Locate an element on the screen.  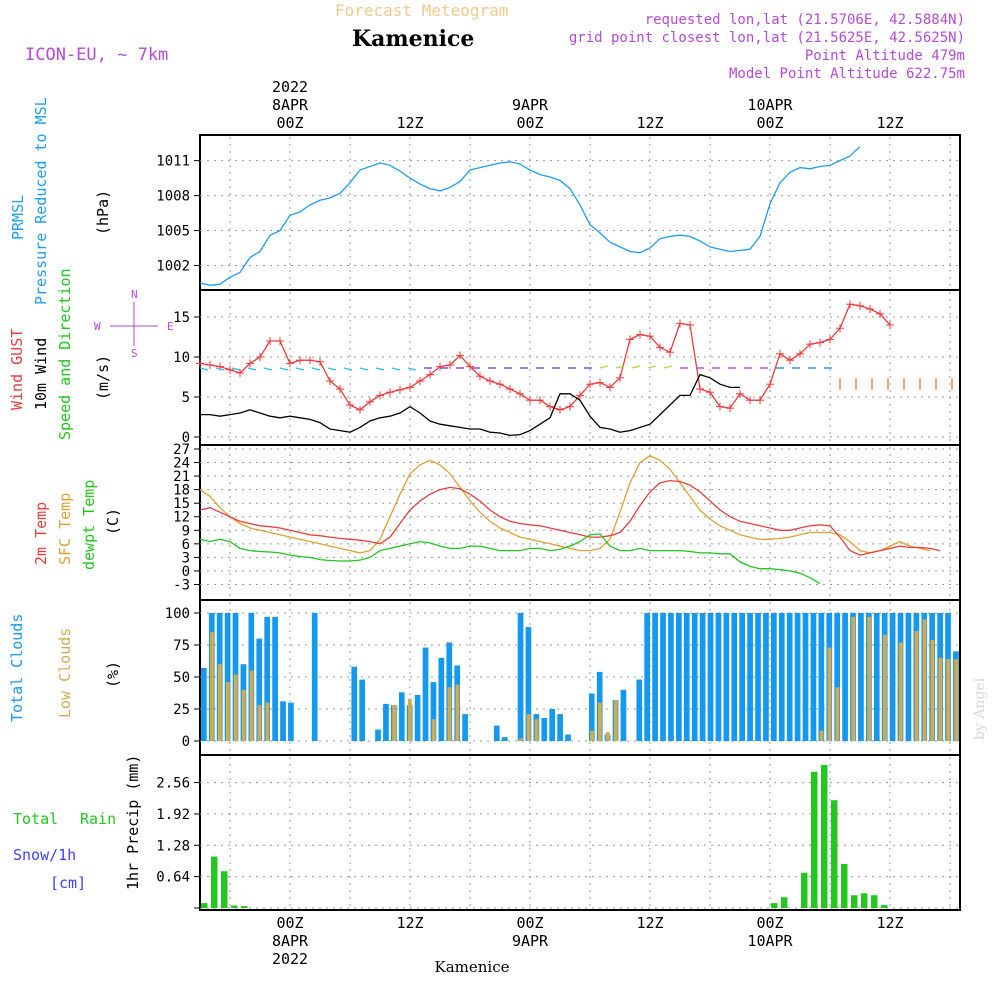
y-tick-label-temperature: 27 is located at coordinates (181, 450).